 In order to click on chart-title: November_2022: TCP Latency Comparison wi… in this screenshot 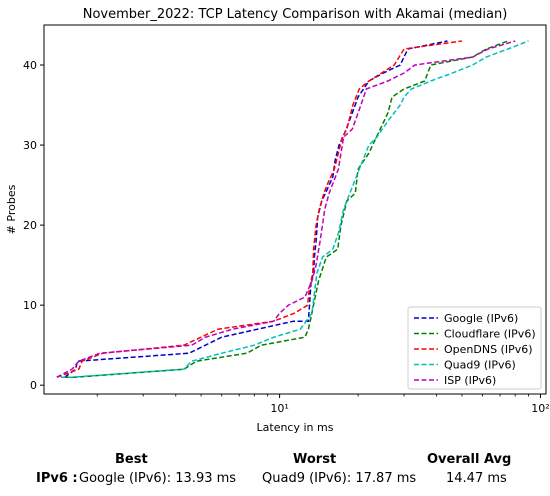, I will do `click(295, 14)`.